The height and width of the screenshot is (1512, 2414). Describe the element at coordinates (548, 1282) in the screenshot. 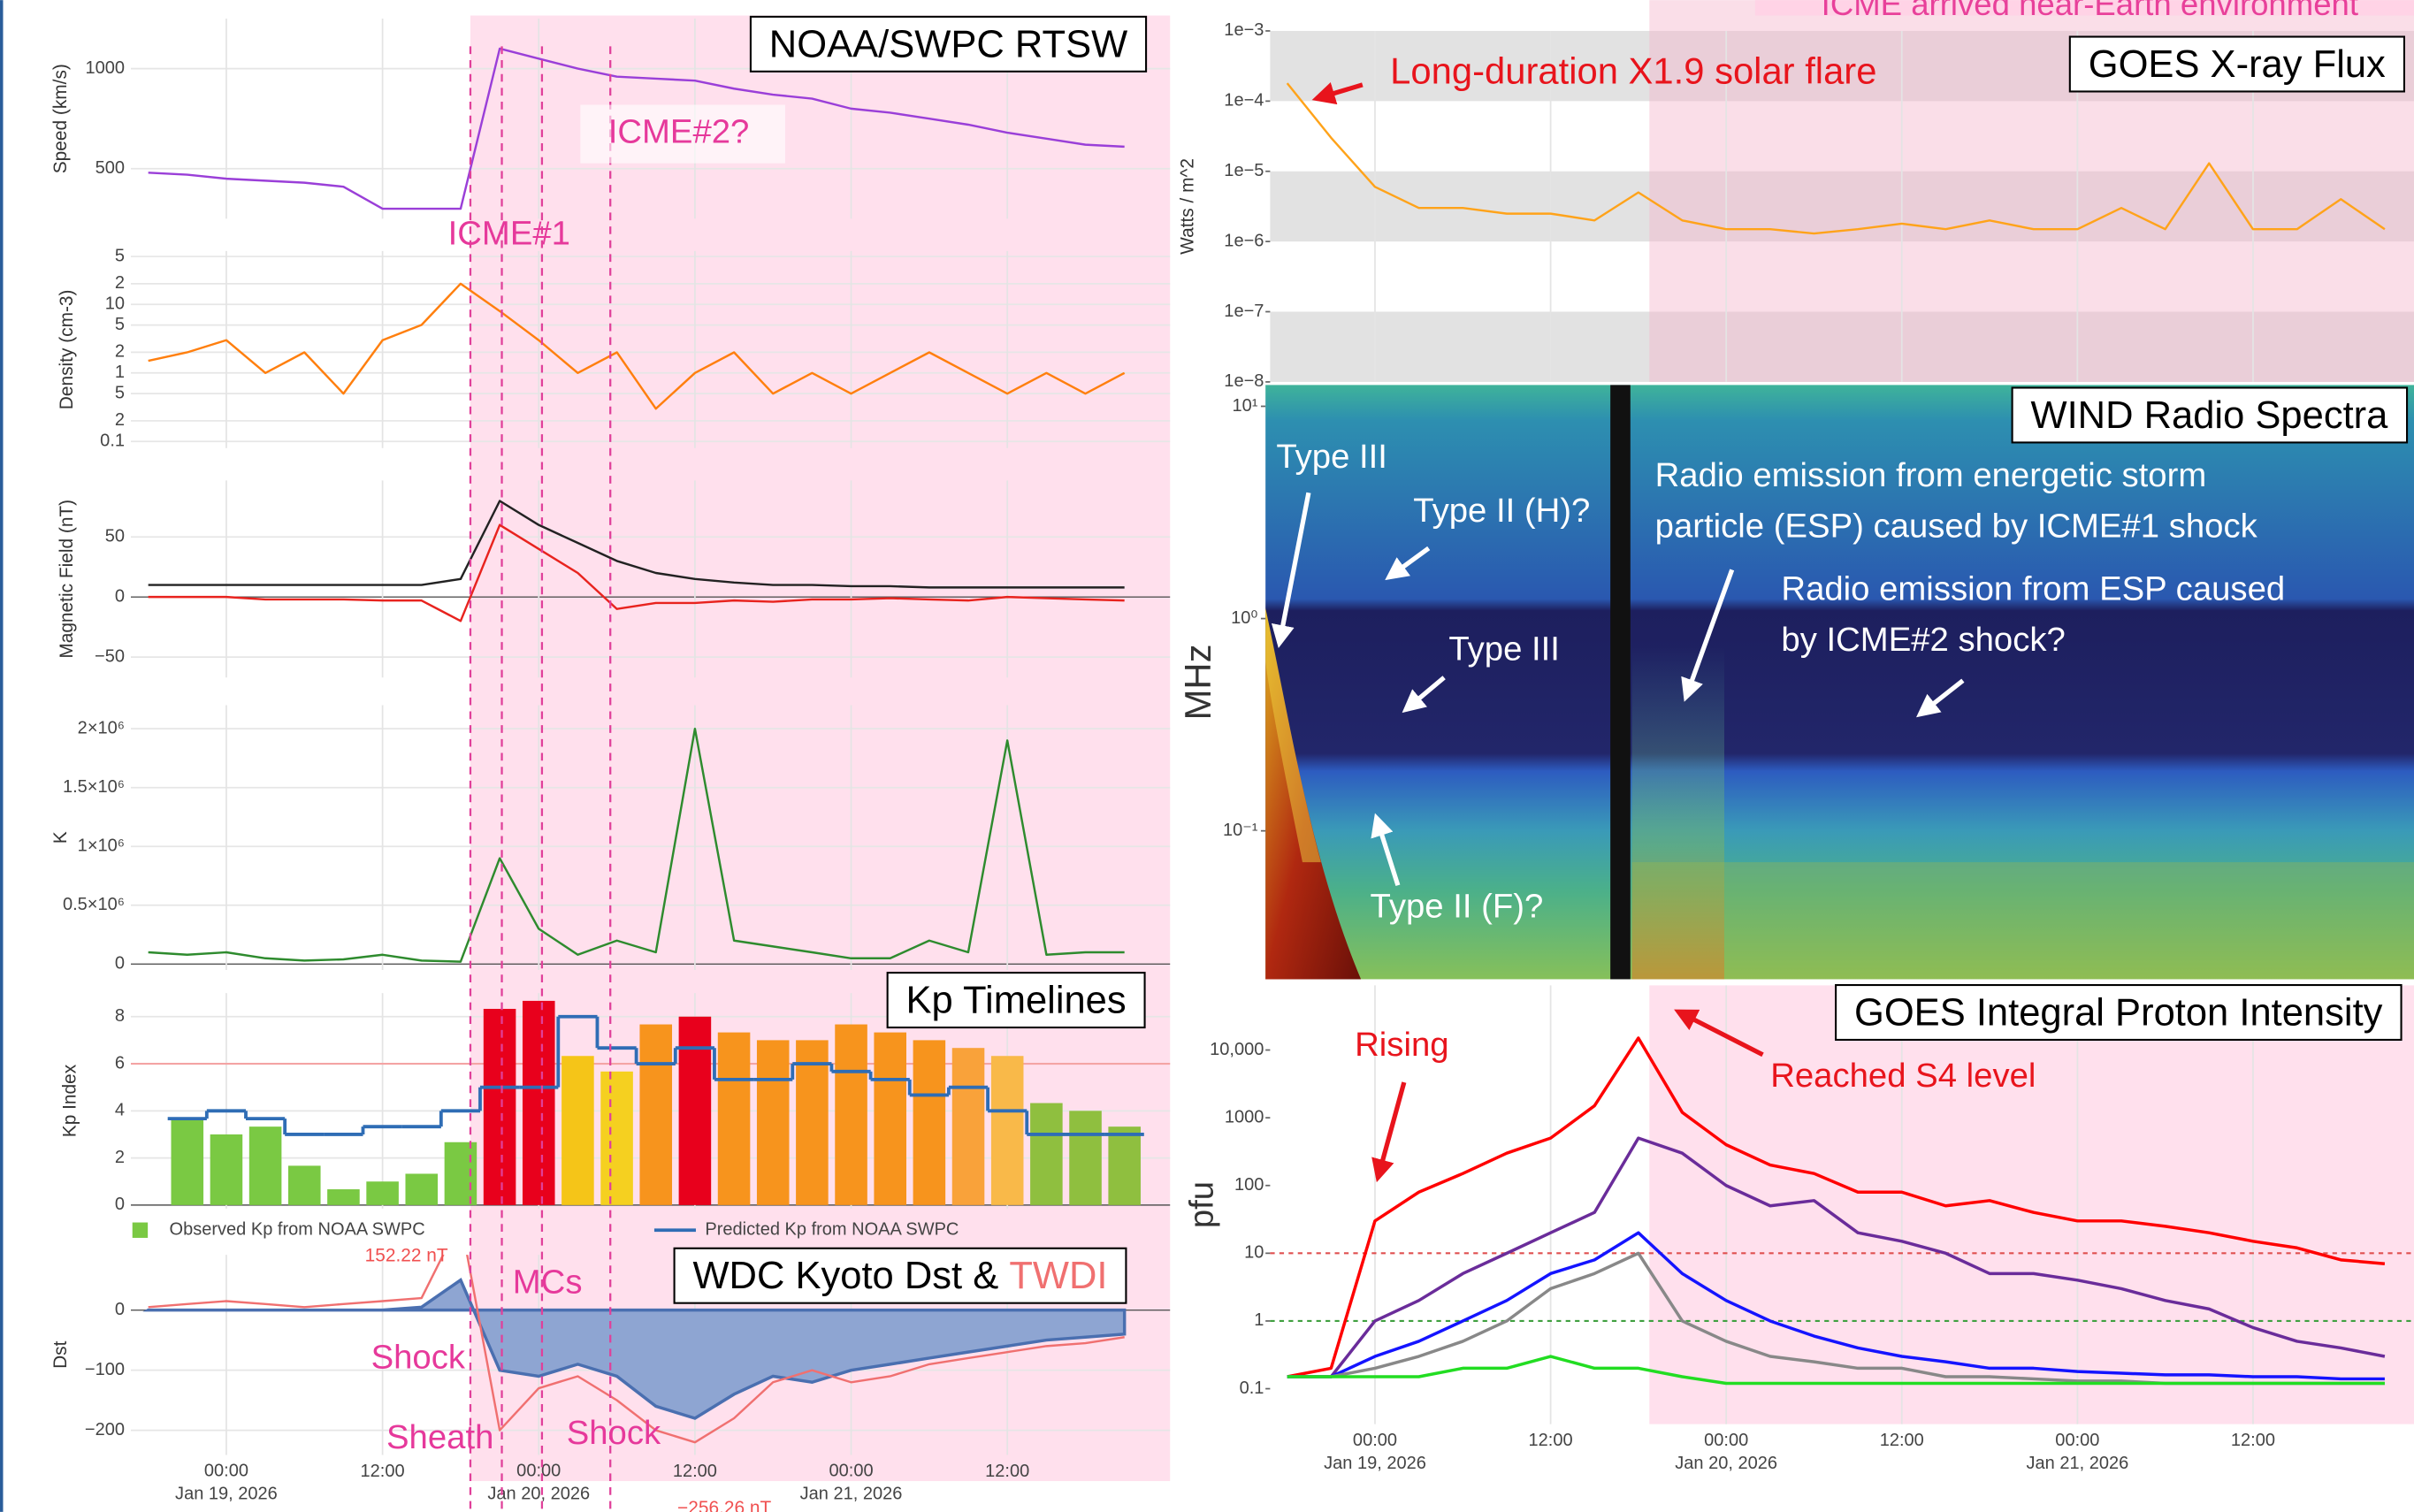

I see `annotation: MCs` at that location.